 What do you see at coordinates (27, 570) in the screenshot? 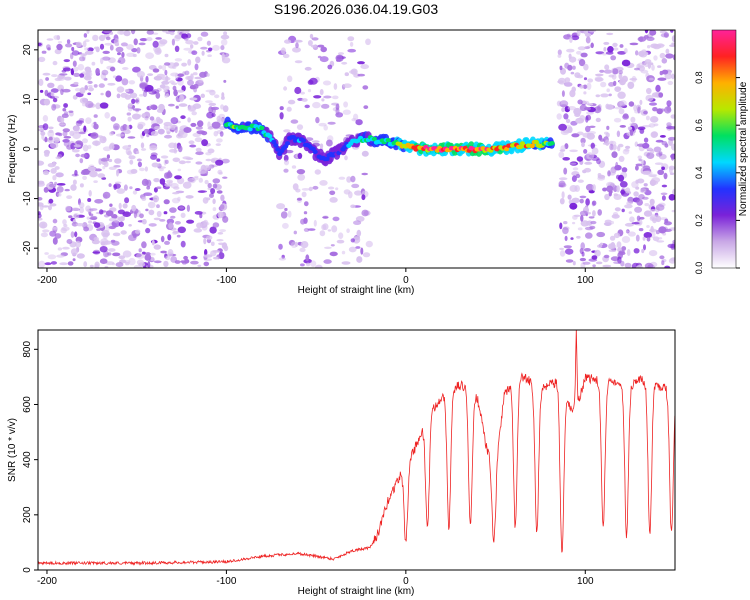
I see `y-tick-label: 0` at bounding box center [27, 570].